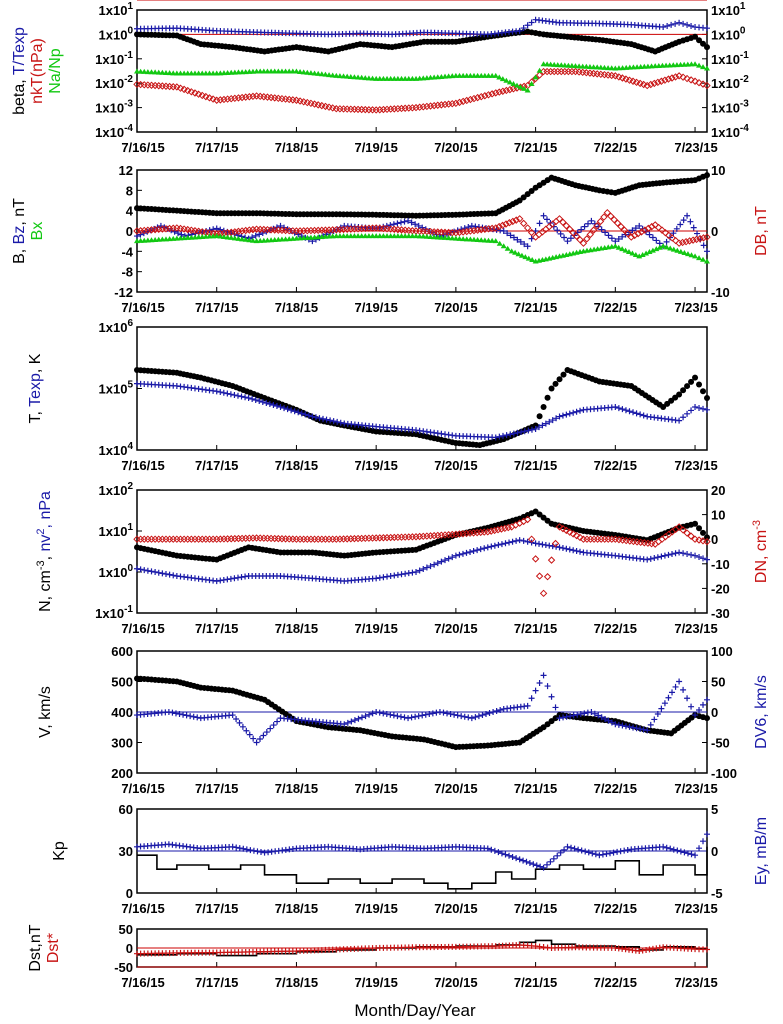 The image size is (783, 1024). Describe the element at coordinates (728, 9) in the screenshot. I see `panel-1-right-tick-label: 1x101` at that location.